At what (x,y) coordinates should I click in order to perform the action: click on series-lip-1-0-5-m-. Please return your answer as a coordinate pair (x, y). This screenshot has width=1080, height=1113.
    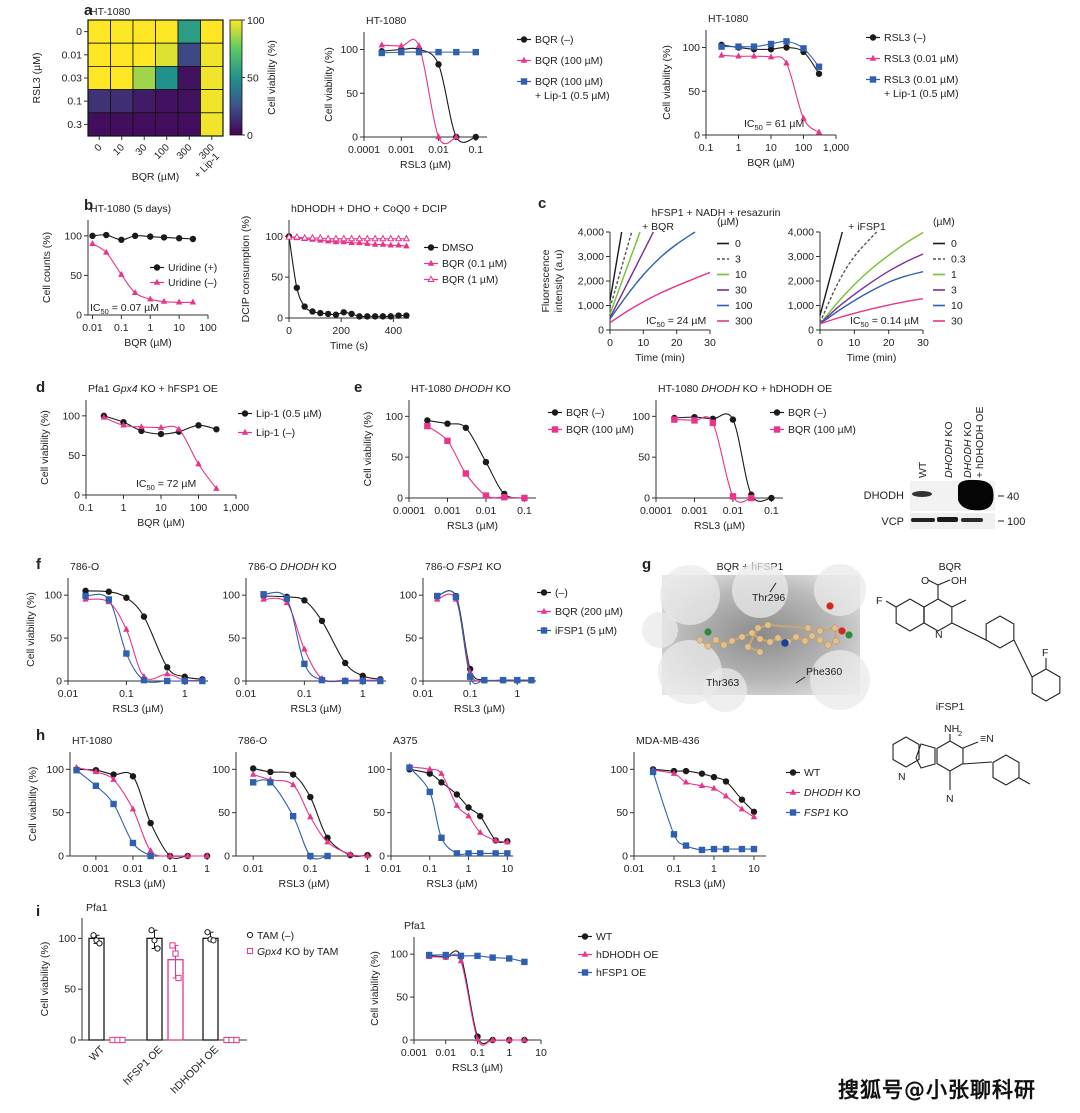
    Looking at the image, I should click on (160, 425).